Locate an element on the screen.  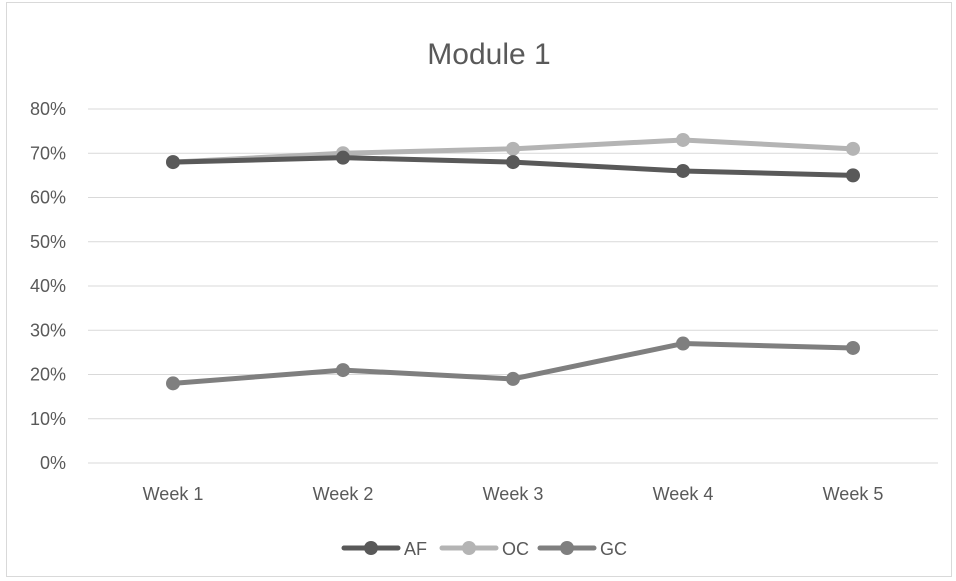
legend-item-gc: GC is located at coordinates (582, 549).